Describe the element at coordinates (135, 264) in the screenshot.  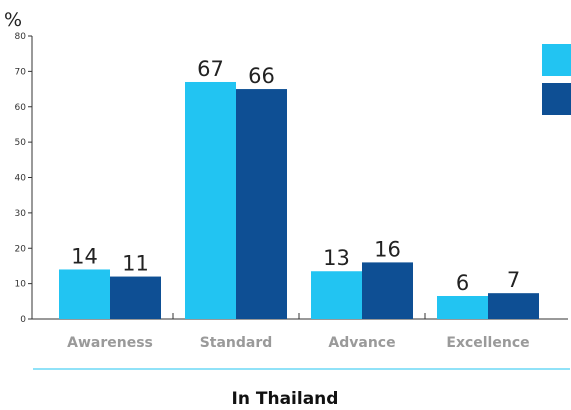
I see `data-label: 11` at that location.